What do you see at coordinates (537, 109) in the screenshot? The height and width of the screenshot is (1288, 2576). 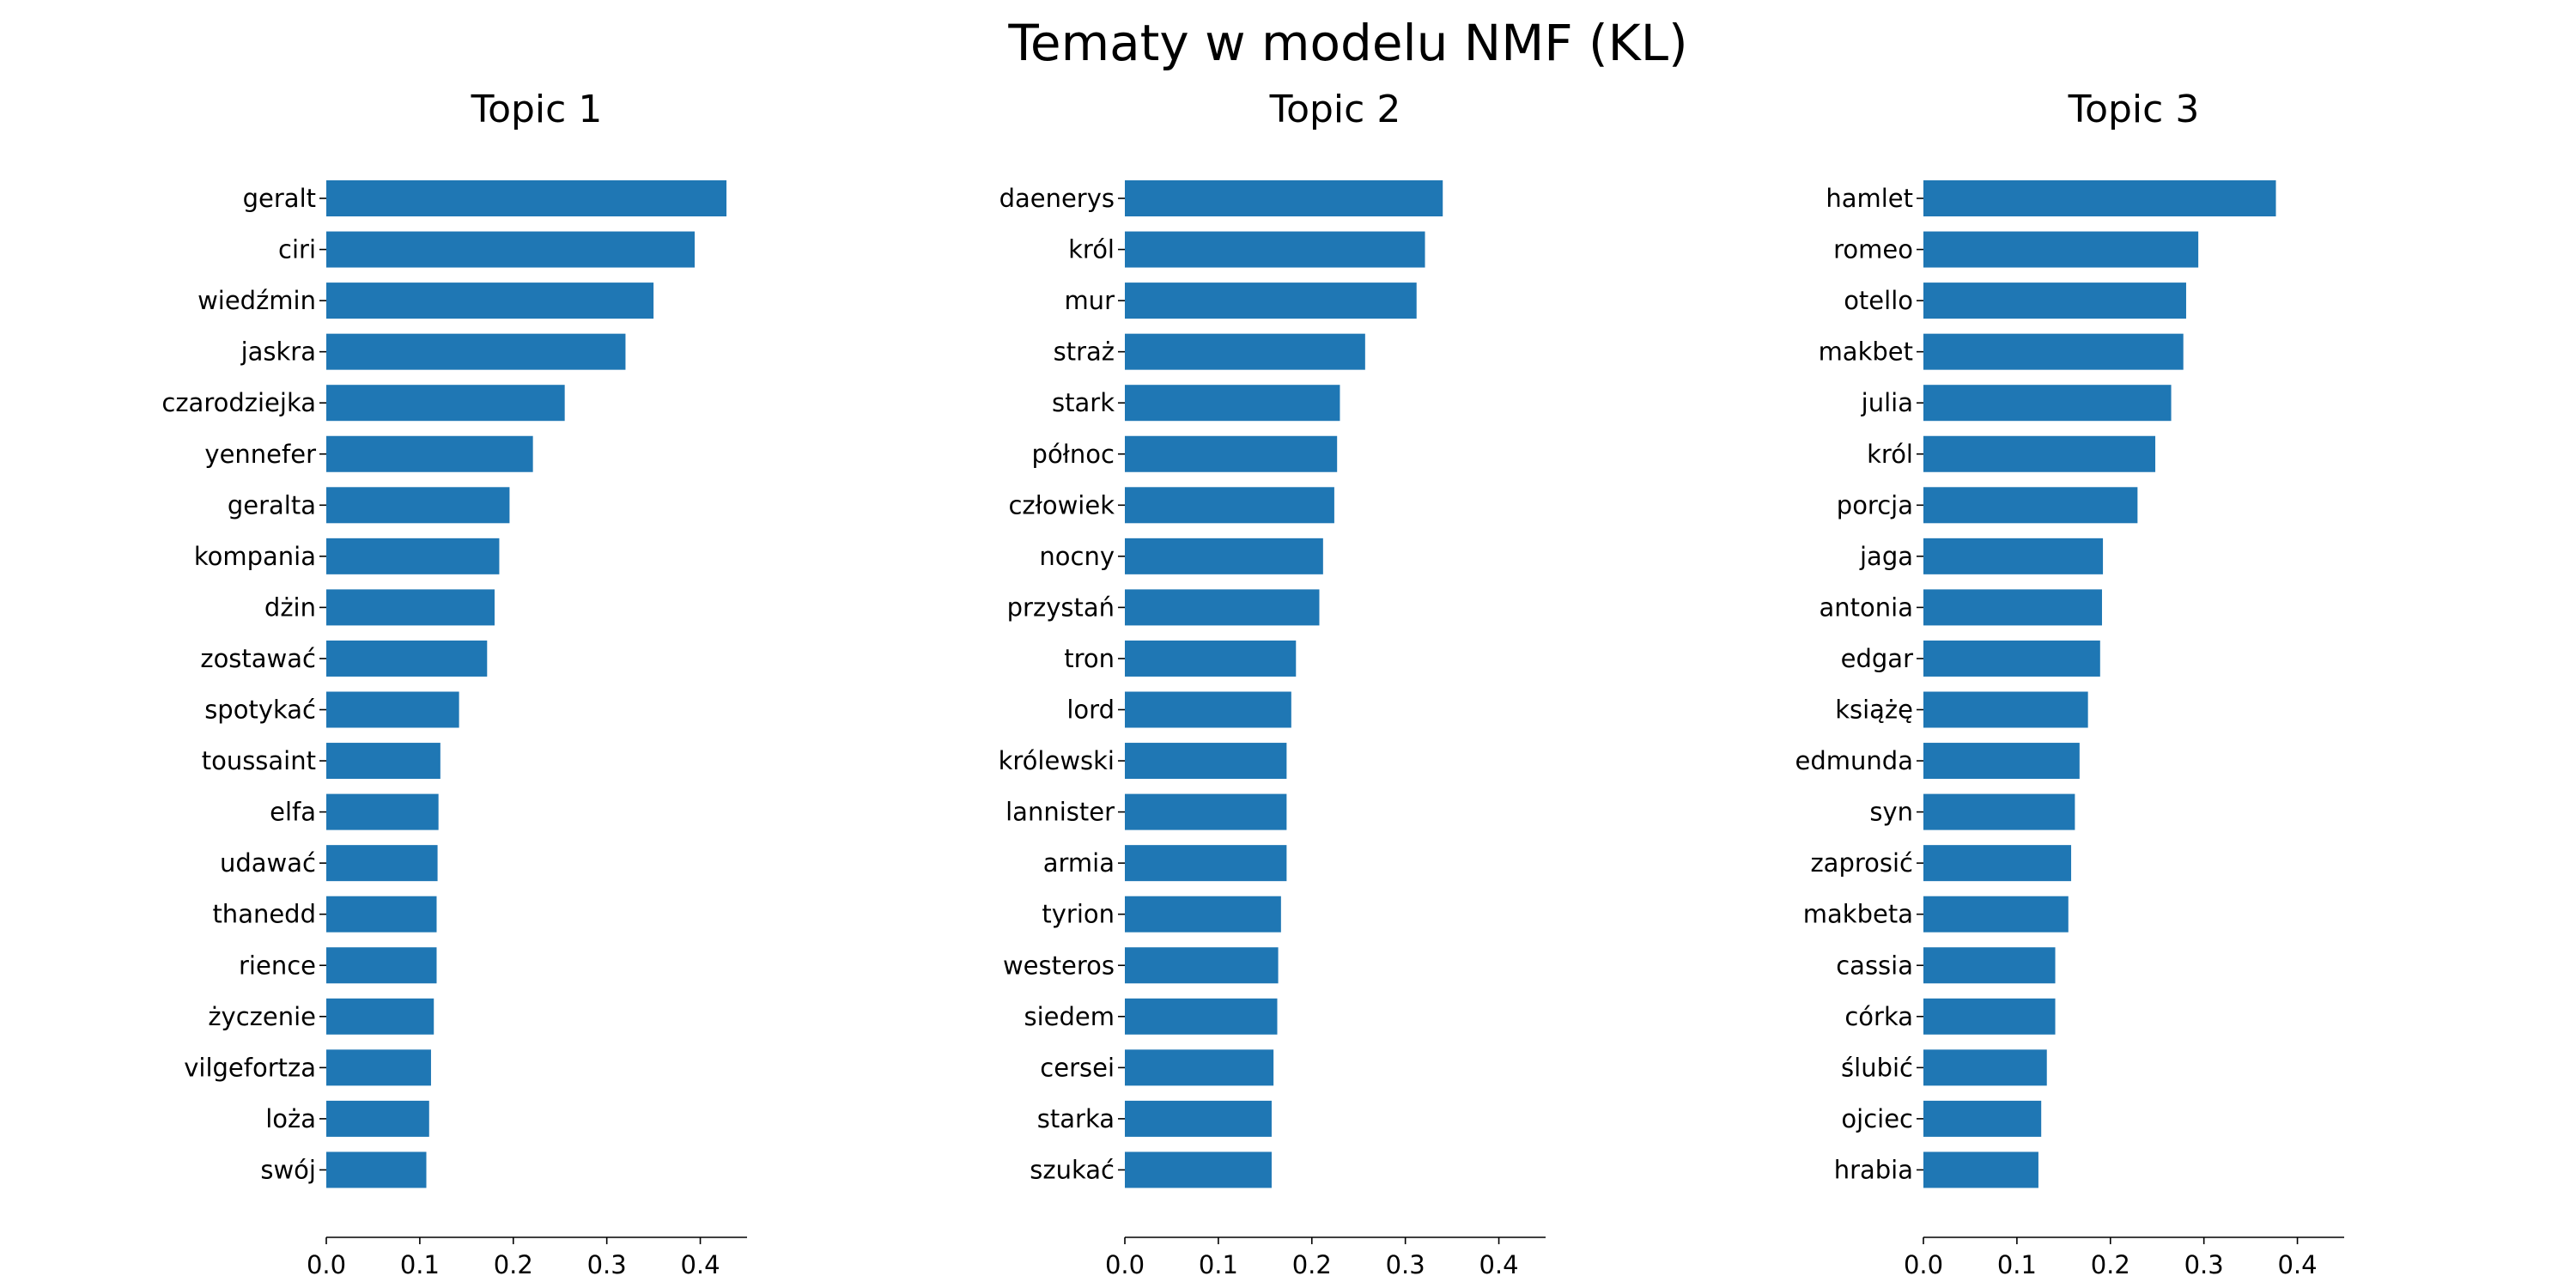 I see `panel-title: Topic 1` at bounding box center [537, 109].